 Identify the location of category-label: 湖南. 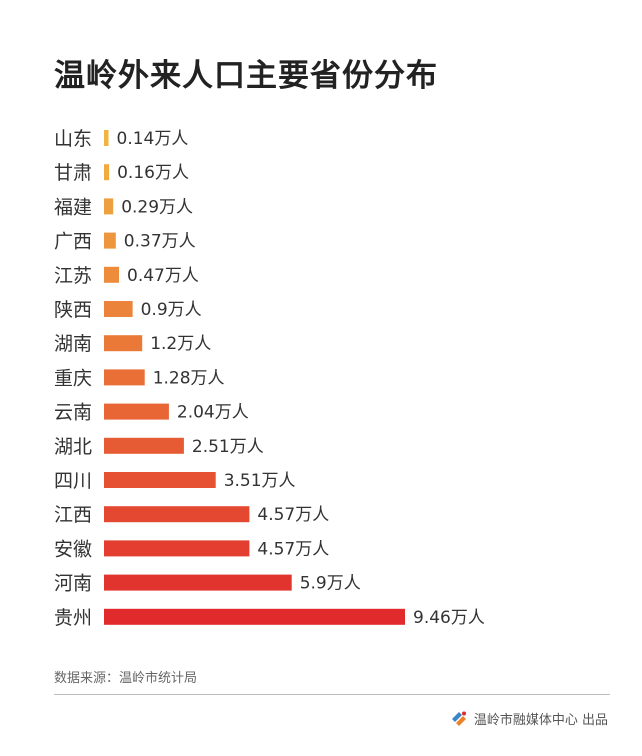
(73, 344).